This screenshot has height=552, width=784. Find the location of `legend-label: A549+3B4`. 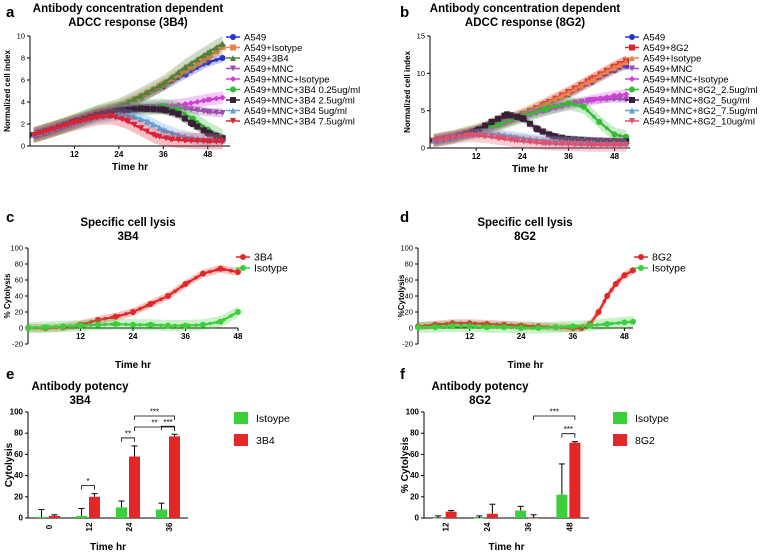

legend-label: A549+3B4 is located at coordinates (266, 59).